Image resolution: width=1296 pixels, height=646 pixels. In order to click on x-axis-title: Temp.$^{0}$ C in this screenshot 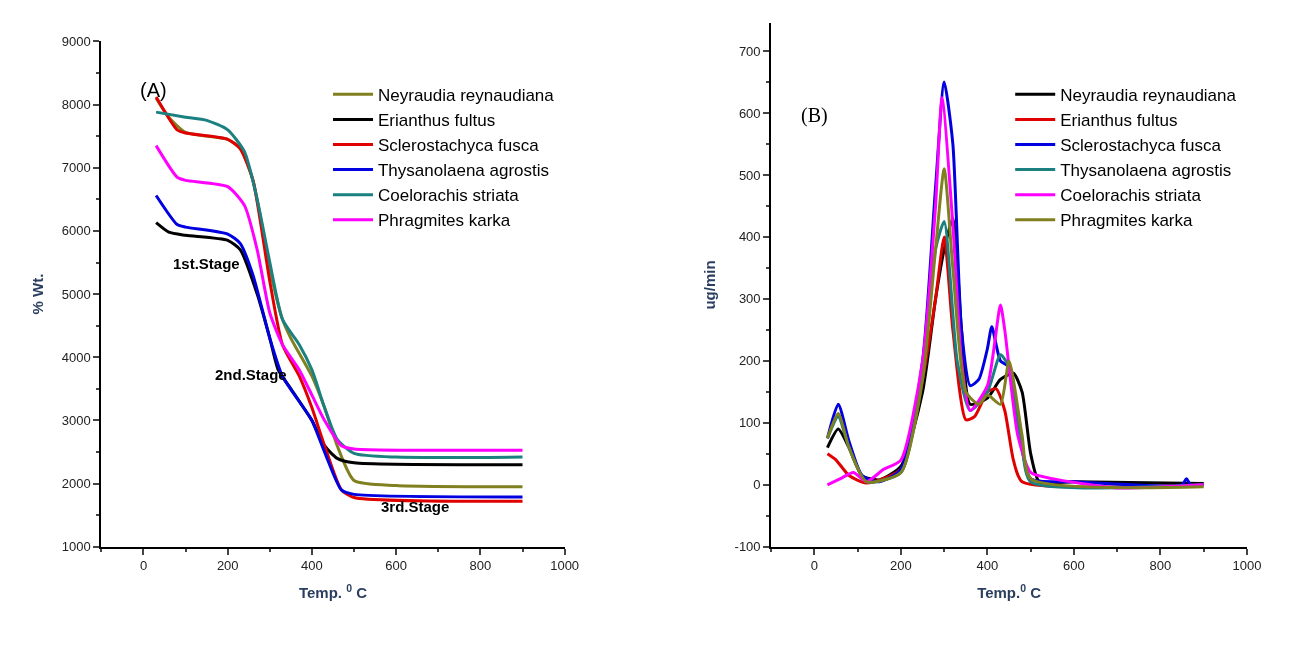, I will do `click(1009, 591)`.